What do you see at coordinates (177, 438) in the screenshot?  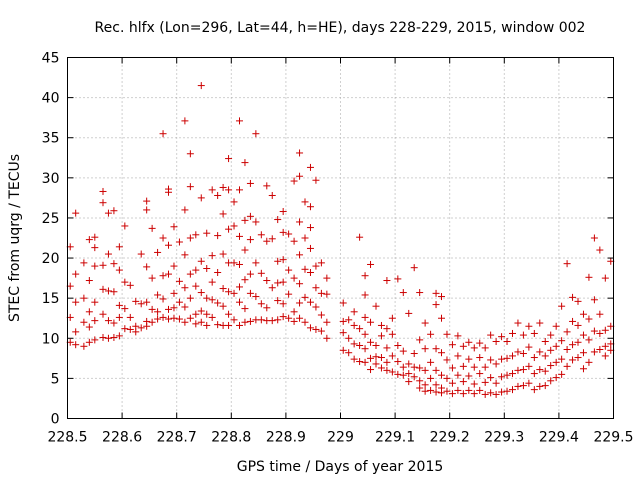 I see `x-tick-label: 228.7` at bounding box center [177, 438].